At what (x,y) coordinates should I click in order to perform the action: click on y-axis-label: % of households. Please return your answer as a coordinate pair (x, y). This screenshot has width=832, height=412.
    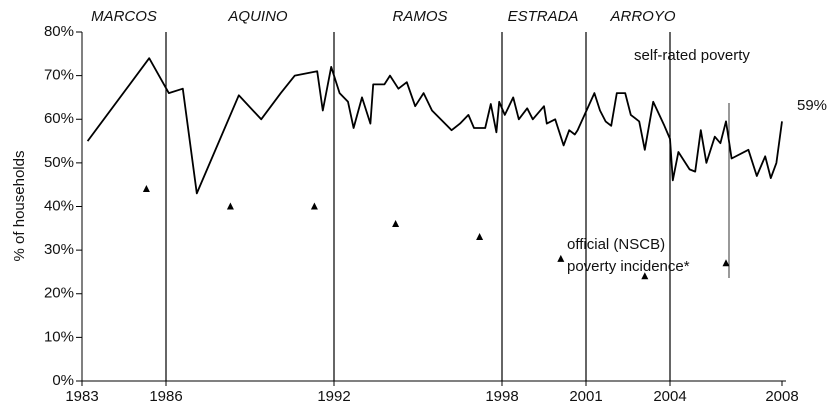
    Looking at the image, I should click on (19, 206).